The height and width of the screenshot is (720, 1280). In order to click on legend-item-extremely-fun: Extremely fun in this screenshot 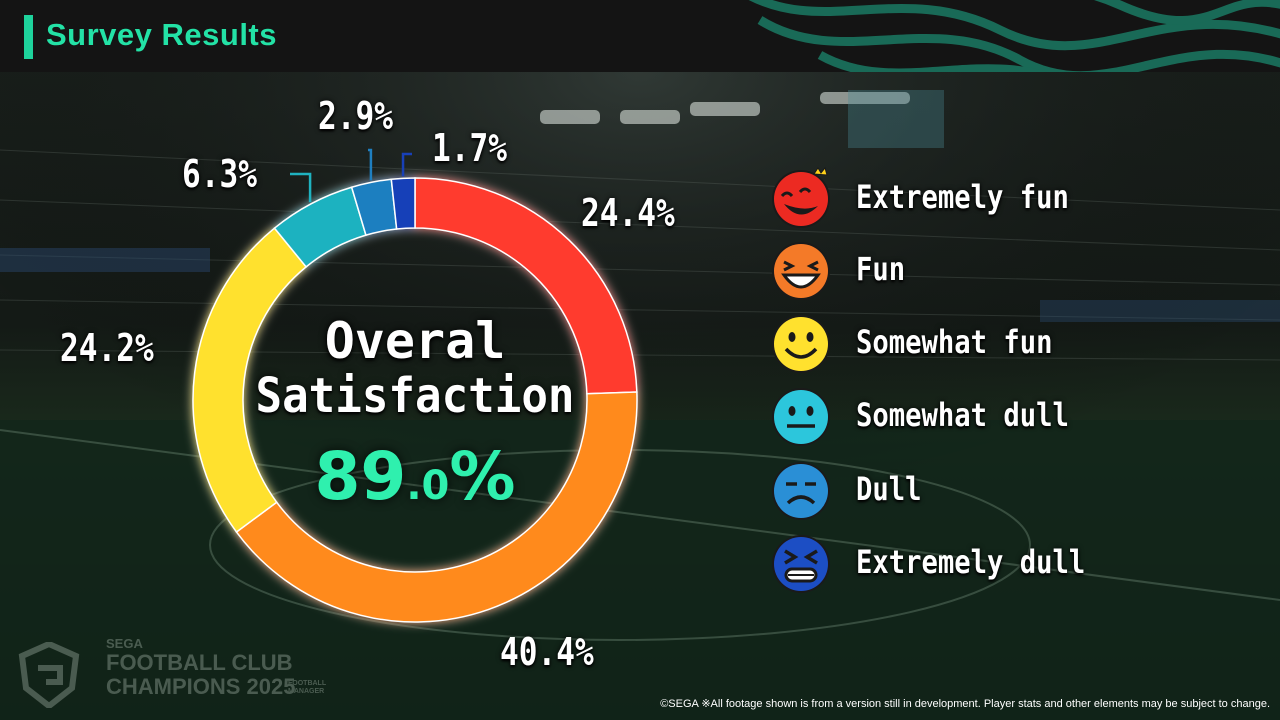, I will do `click(935, 198)`.